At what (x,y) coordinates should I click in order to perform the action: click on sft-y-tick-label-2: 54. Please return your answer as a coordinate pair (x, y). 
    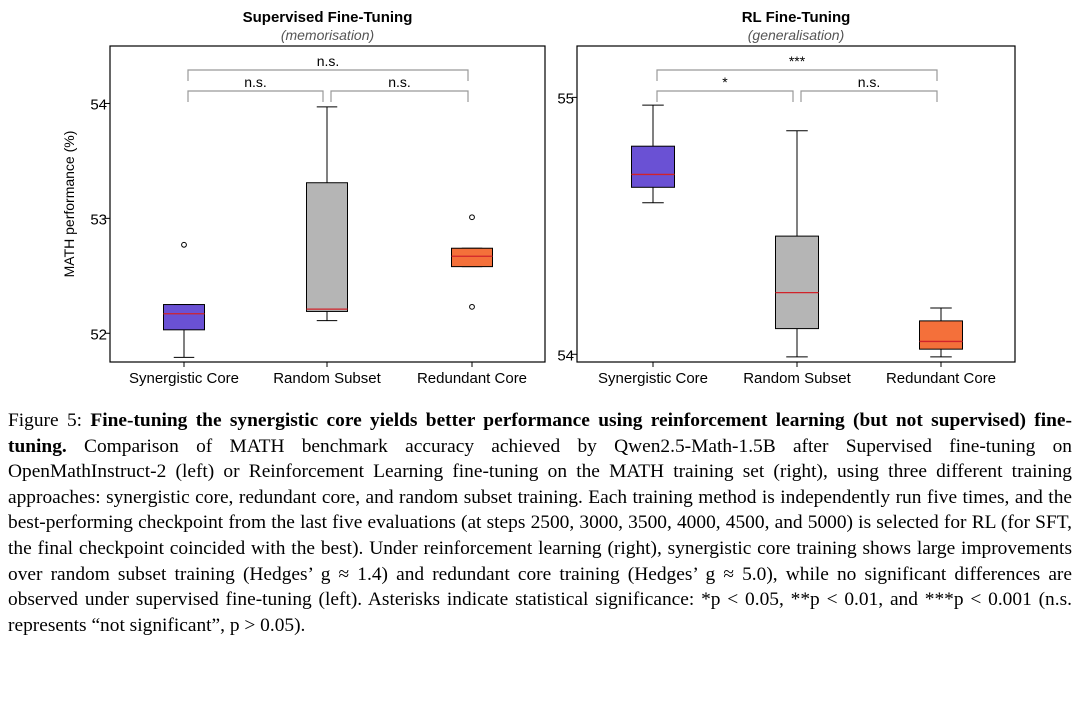
    Looking at the image, I should click on (98, 104).